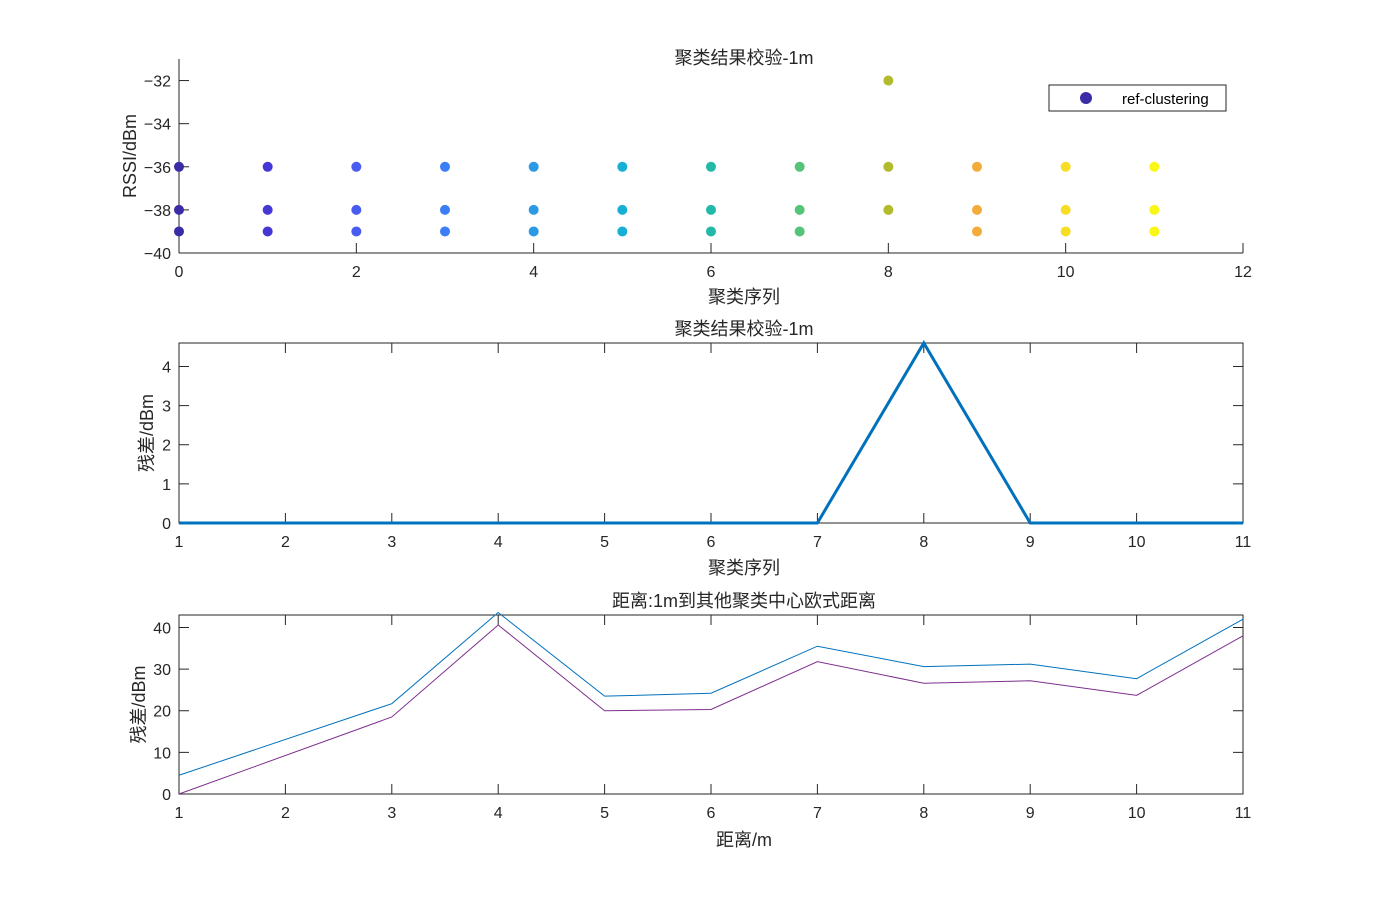  Describe the element at coordinates (744, 840) in the screenshot. I see `x-axis-label: 距离/m` at that location.